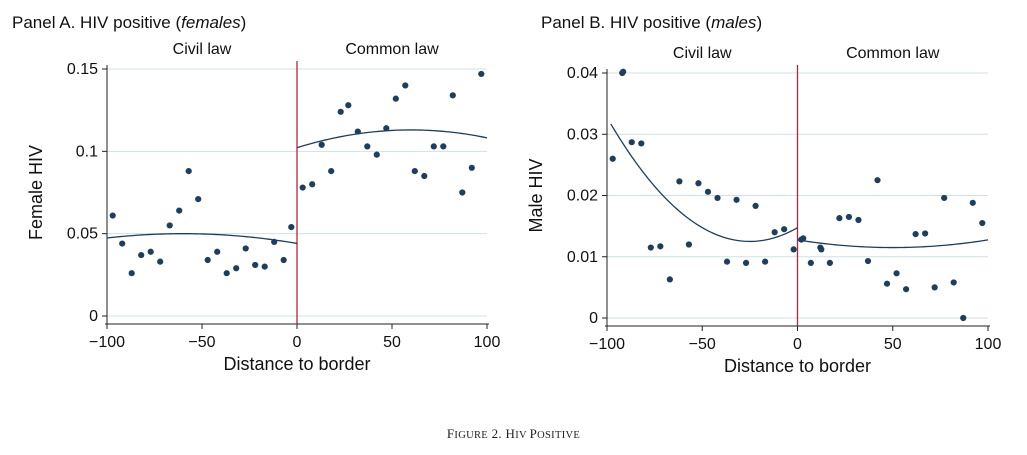 The width and height of the screenshot is (1027, 455). Describe the element at coordinates (797, 344) in the screenshot. I see `x-tick-label: 0` at that location.